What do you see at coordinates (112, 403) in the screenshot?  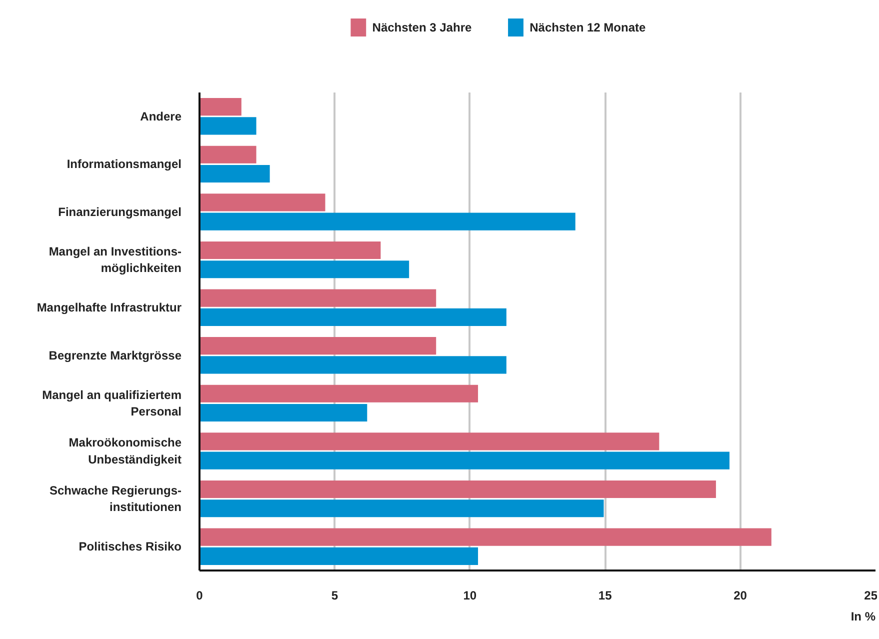 I see `y-tick-label: Mangel an qualifiziertem Personal` at bounding box center [112, 403].